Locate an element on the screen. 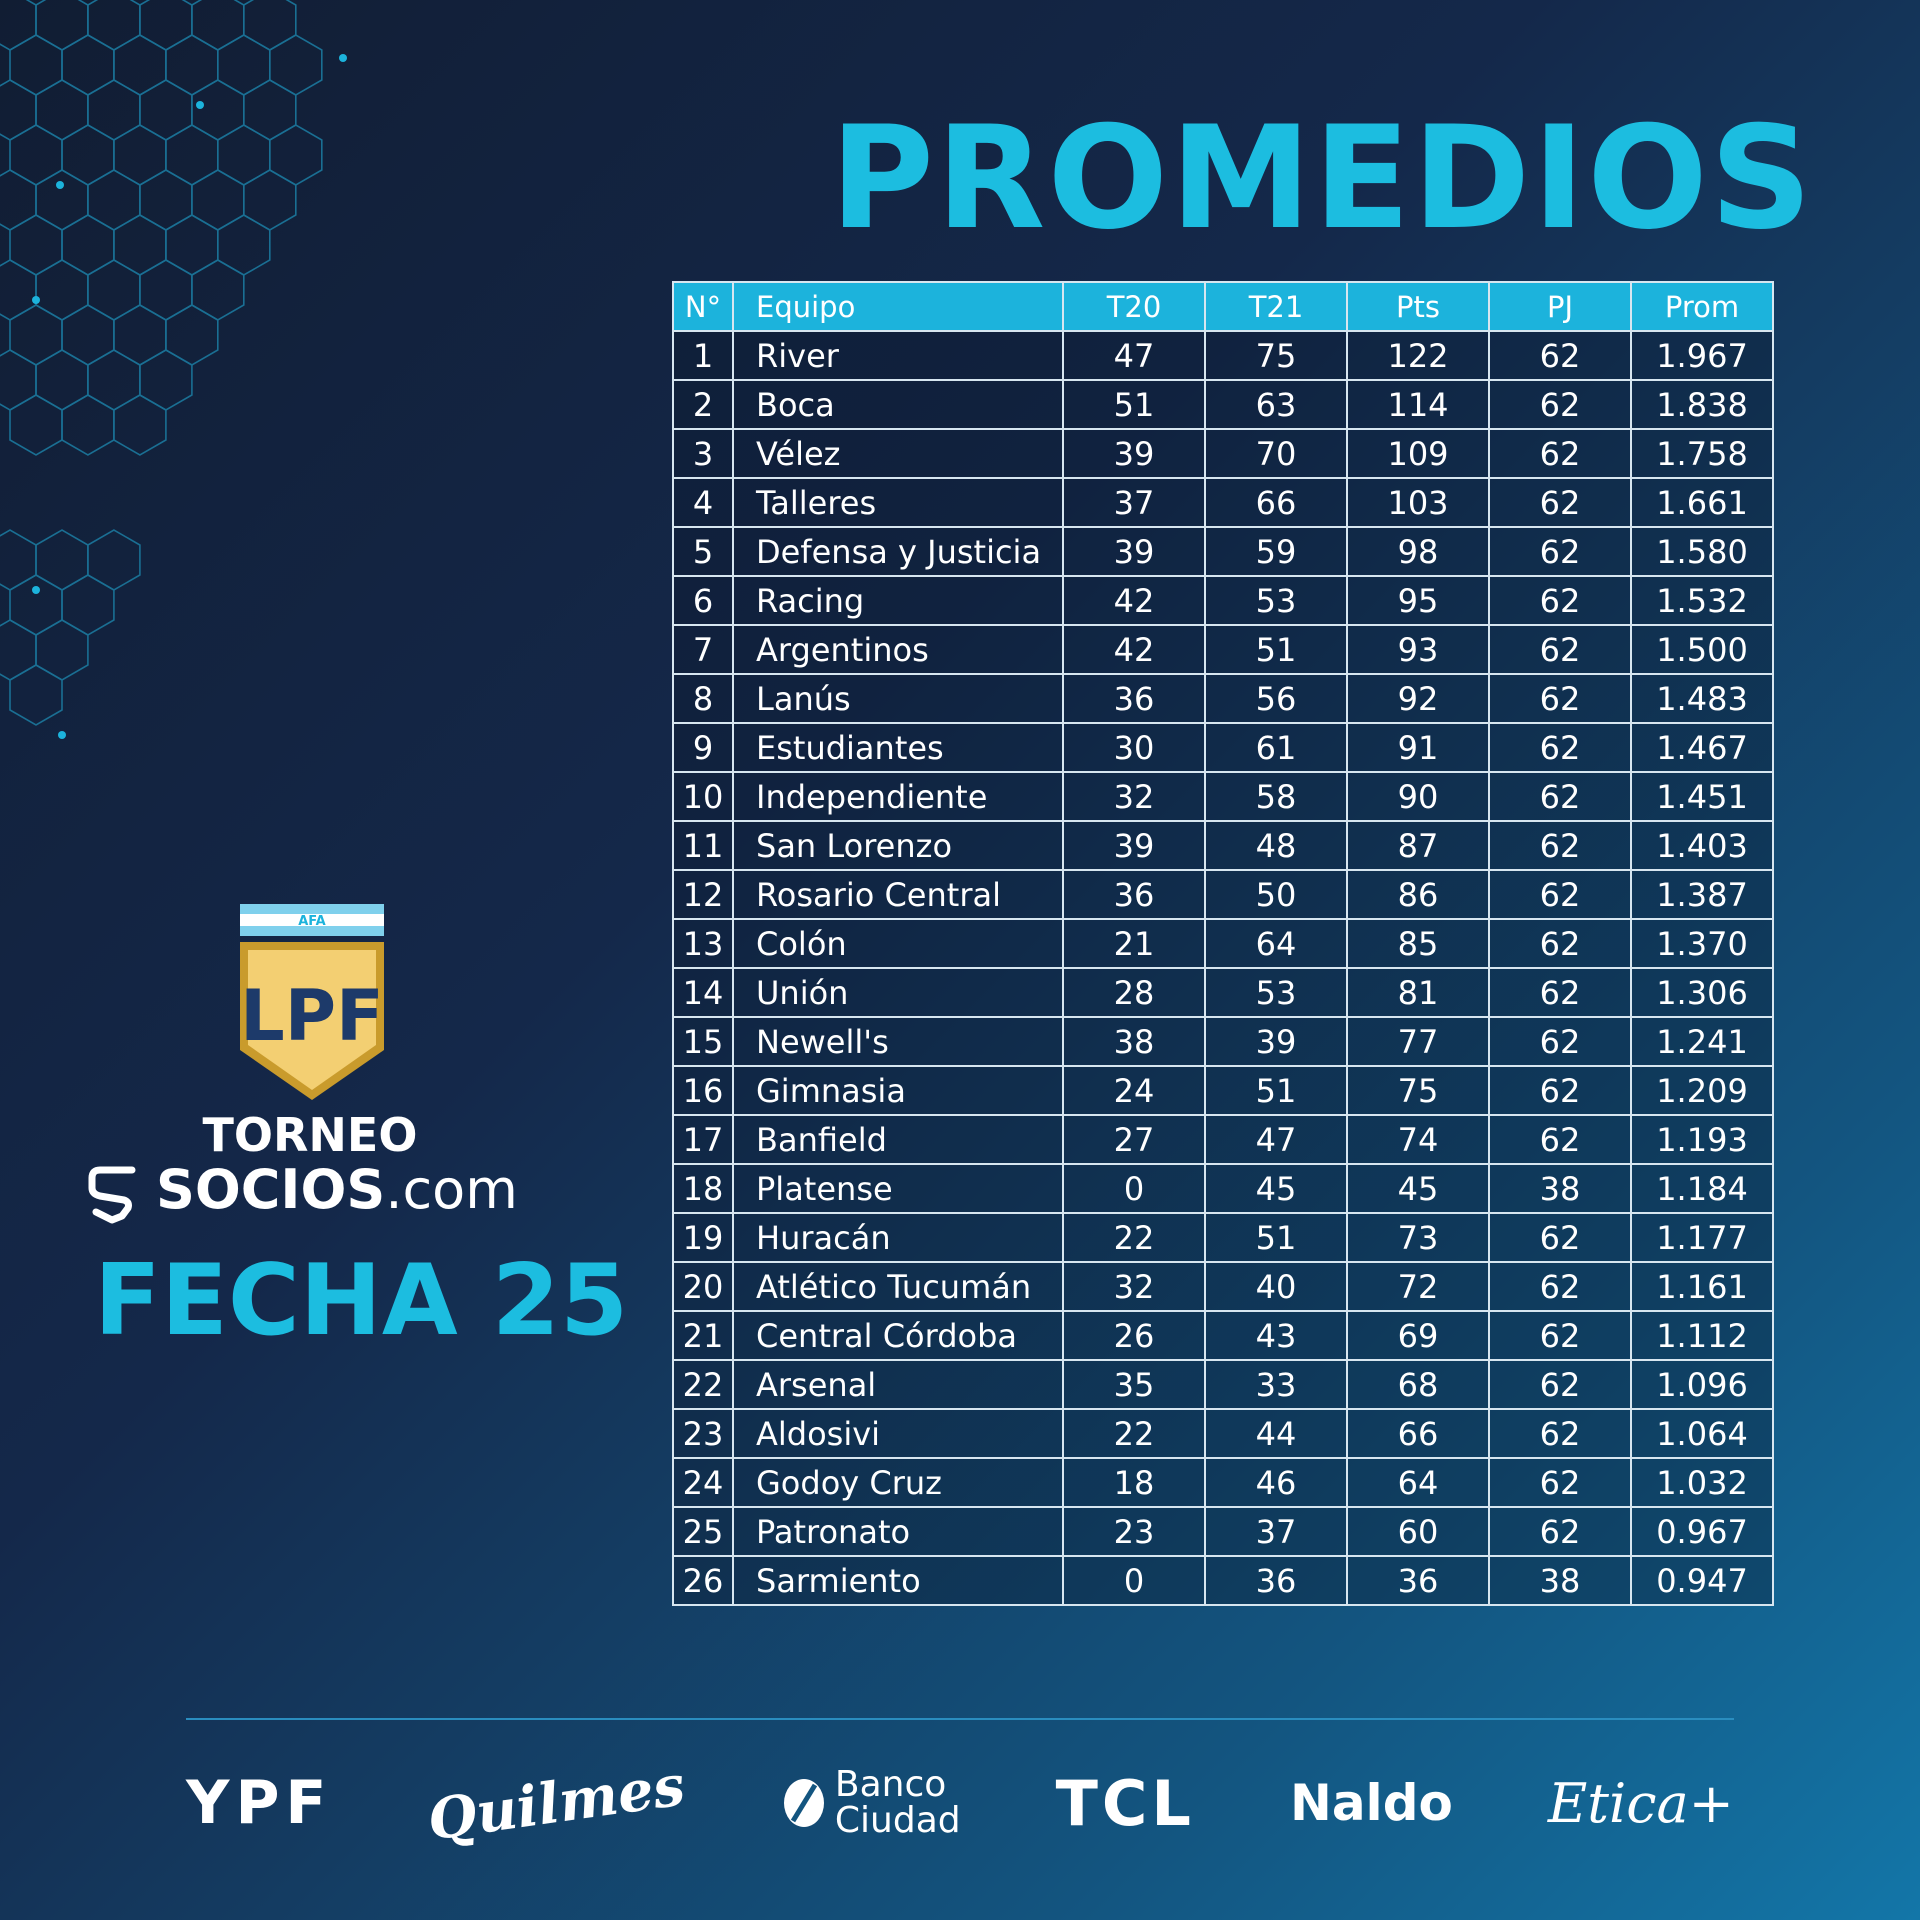  fecha-label: FECHA 25 is located at coordinates (361, 1301).